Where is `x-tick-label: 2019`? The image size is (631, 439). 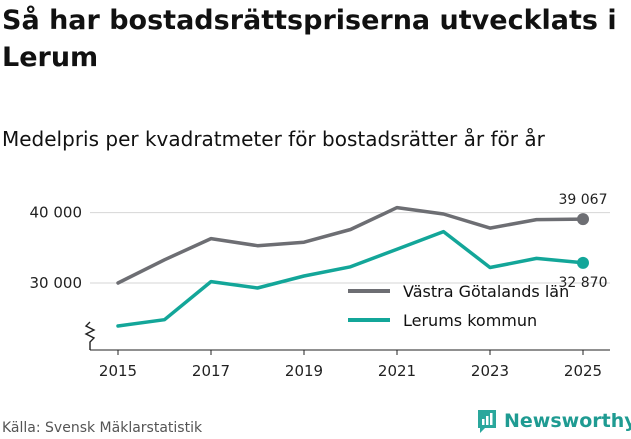 x-tick-label: 2019 is located at coordinates (304, 371).